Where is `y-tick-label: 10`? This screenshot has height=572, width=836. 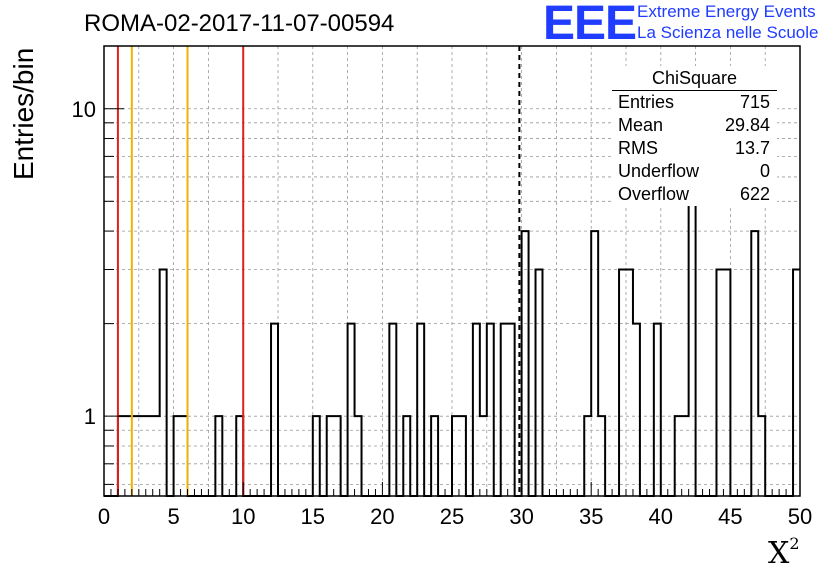 y-tick-label: 10 is located at coordinates (84, 109).